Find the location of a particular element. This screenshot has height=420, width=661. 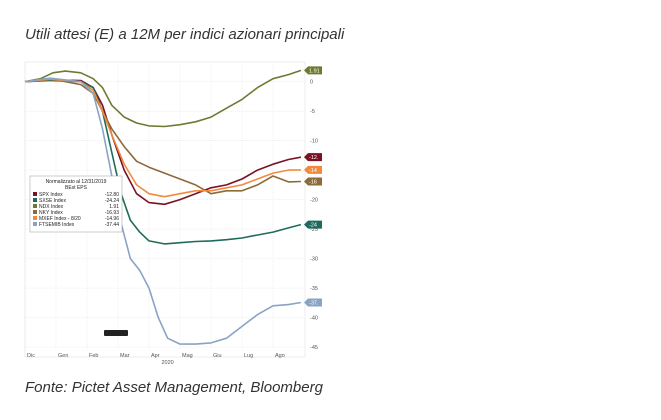

series-end-tag: -16 is located at coordinates (313, 181).